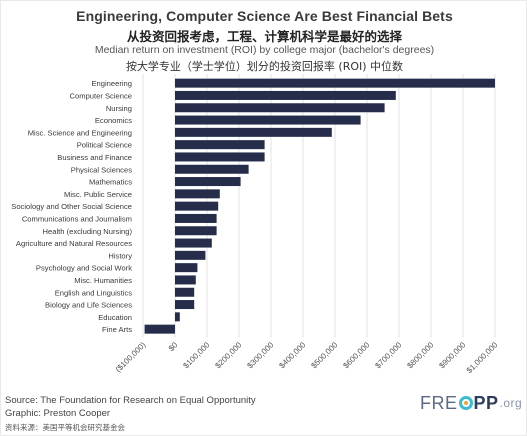  What do you see at coordinates (439, 402) in the screenshot?
I see `logo-text-free: FRE` at bounding box center [439, 402].